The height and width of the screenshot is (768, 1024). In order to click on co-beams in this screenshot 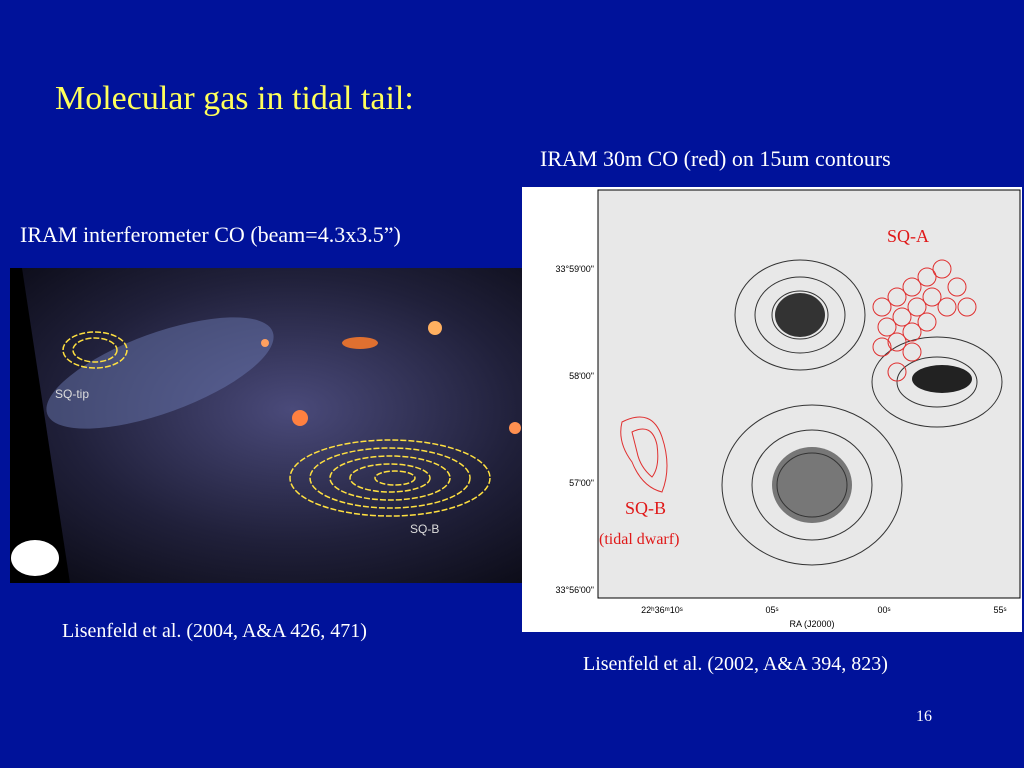, I will do `click(798, 376)`.